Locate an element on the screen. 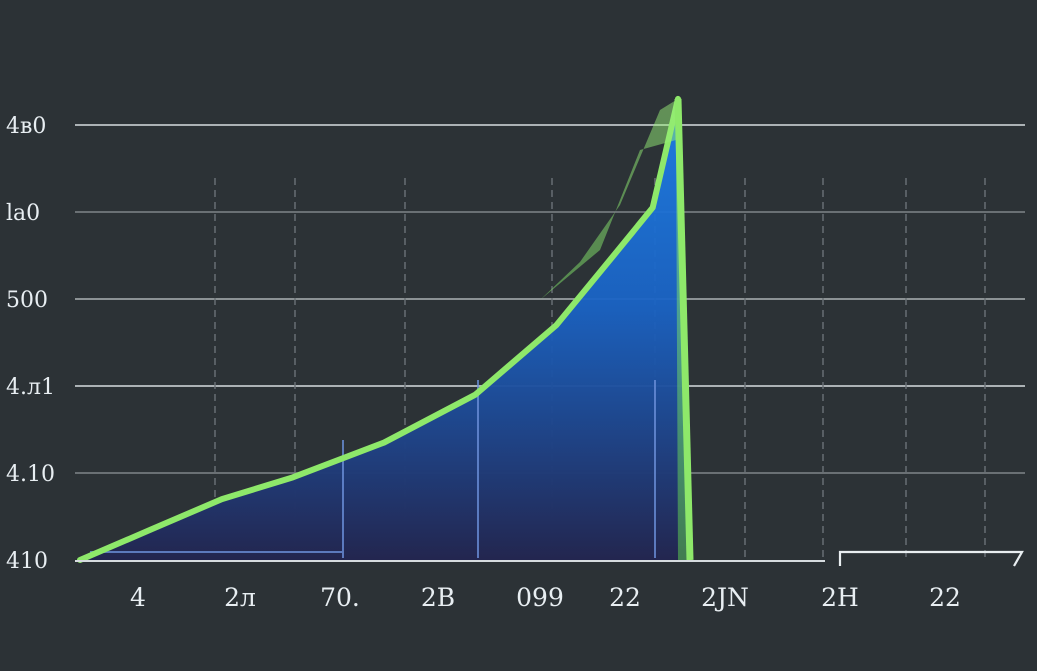  axes is located at coordinates (549, 558).